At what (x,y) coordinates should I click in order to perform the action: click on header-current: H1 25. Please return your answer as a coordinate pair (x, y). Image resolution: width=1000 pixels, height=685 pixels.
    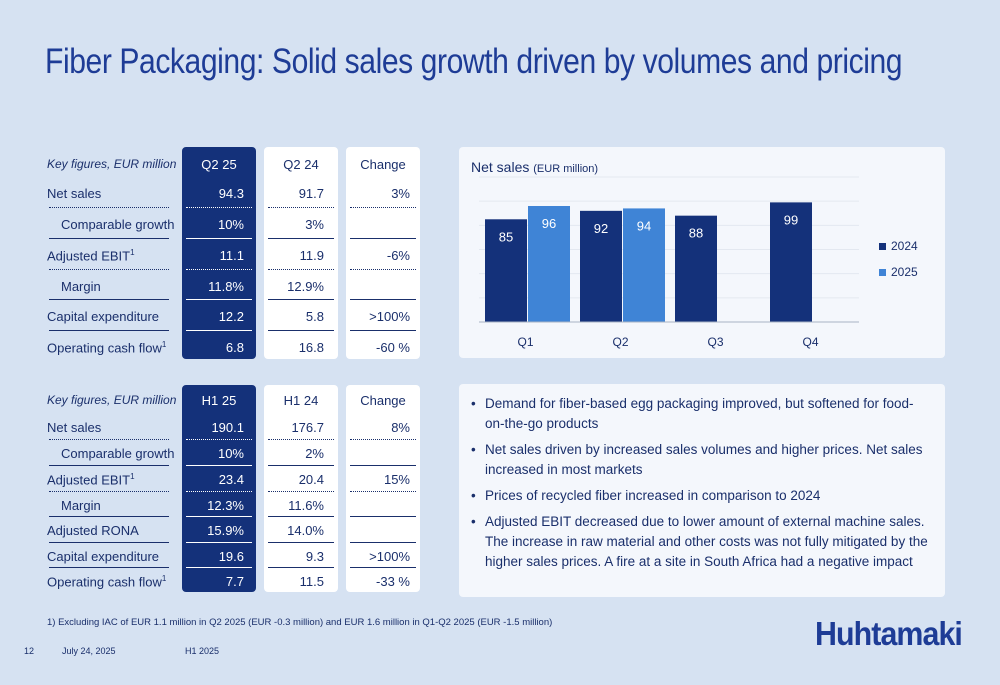
    Looking at the image, I should click on (219, 400).